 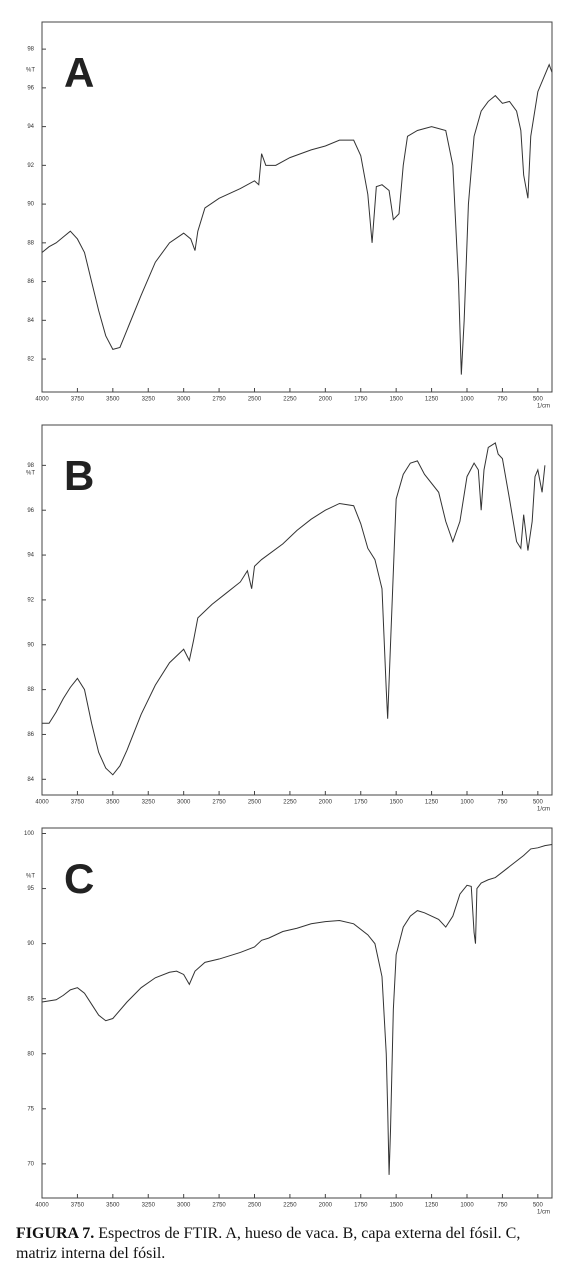 I want to click on y-tick-label: 75, so click(x=30, y=1109).